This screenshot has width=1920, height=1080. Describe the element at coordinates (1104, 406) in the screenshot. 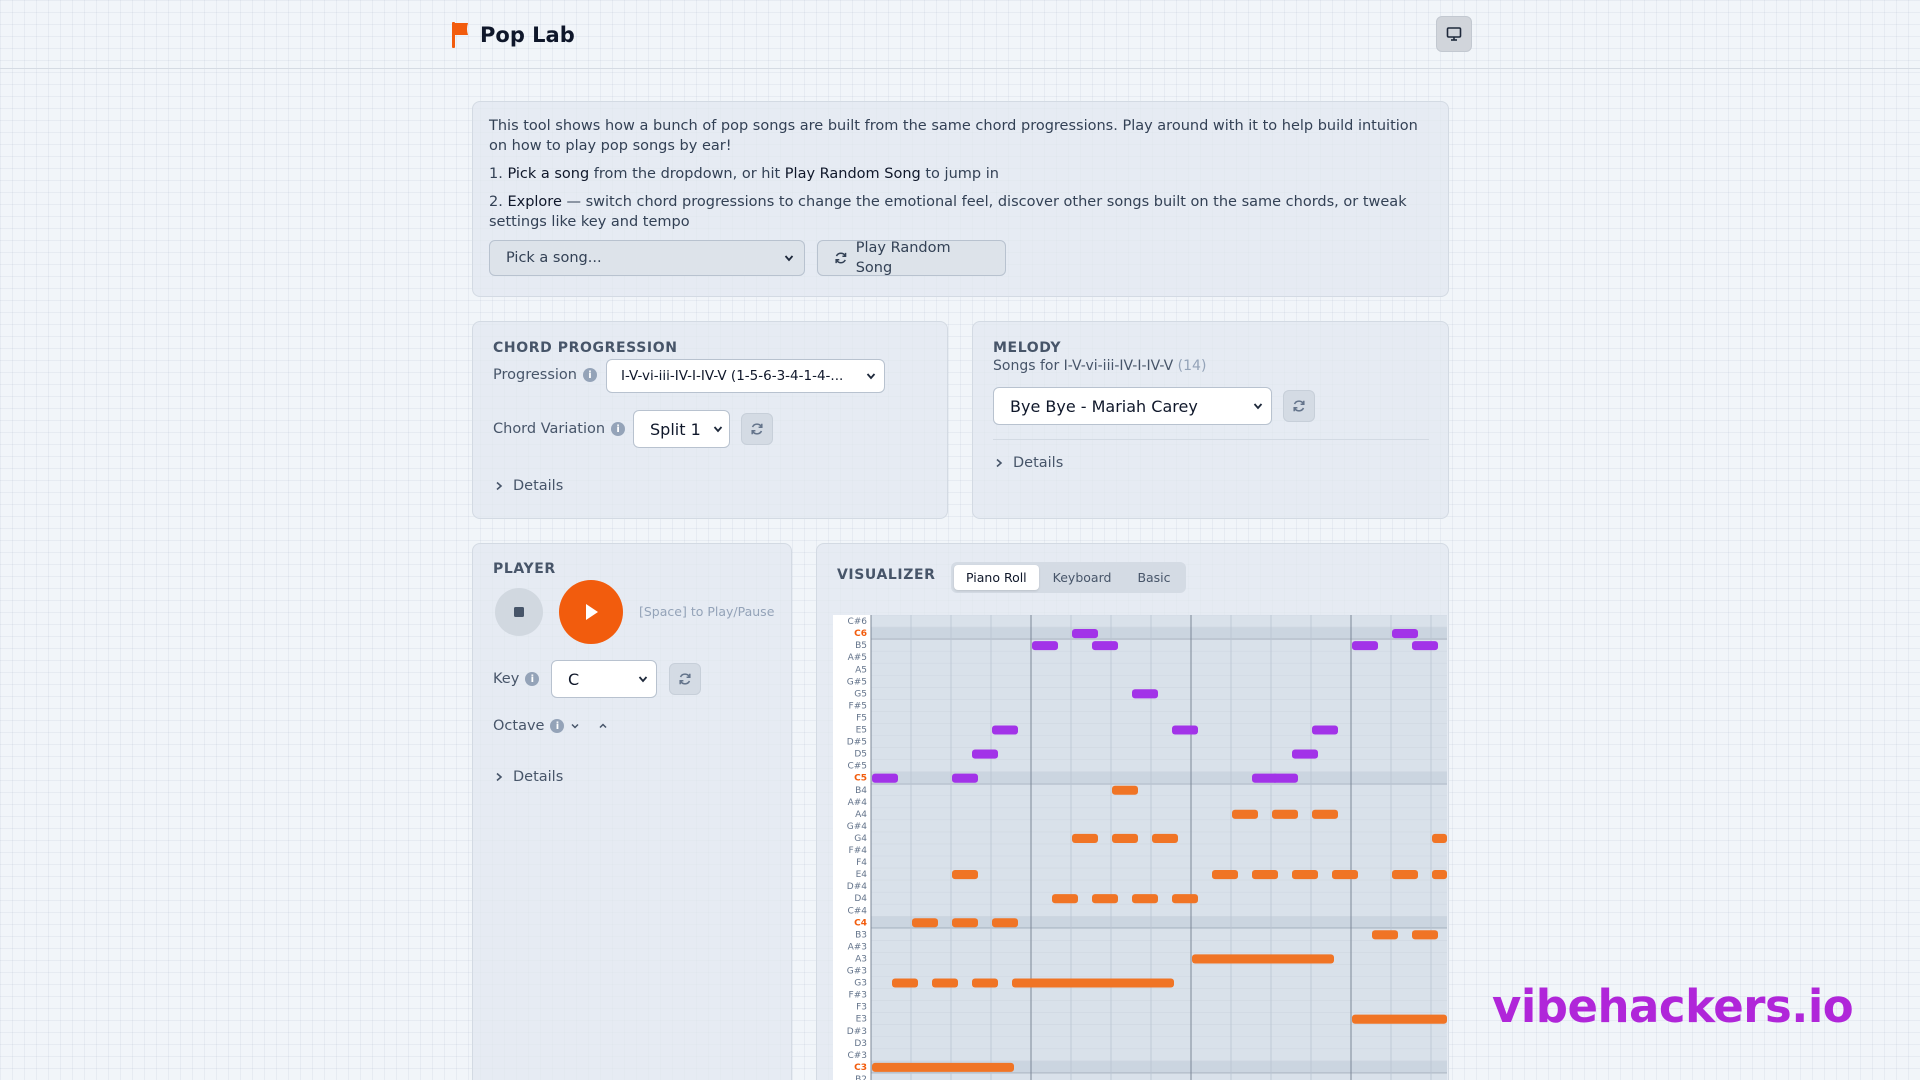

I see `melody-song-value: Bye Bye - Mariah Carey` at that location.